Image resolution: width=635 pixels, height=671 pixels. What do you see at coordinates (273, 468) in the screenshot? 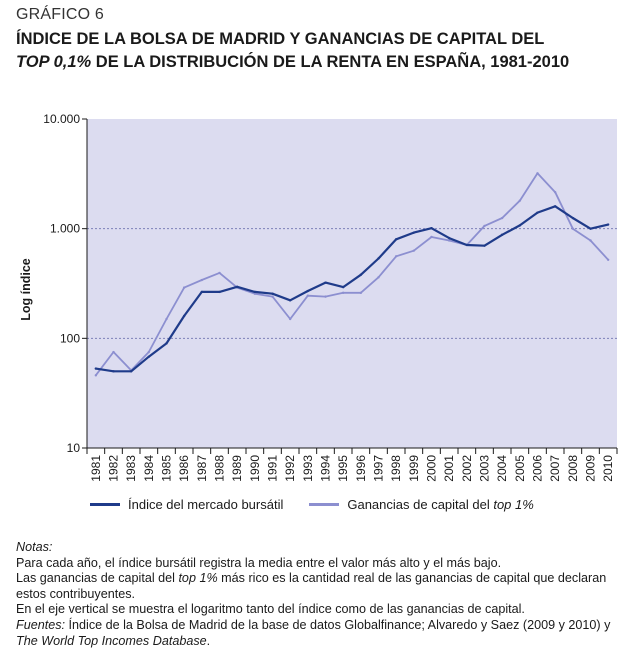
I see `x-tick-label: 1991` at bounding box center [273, 468].